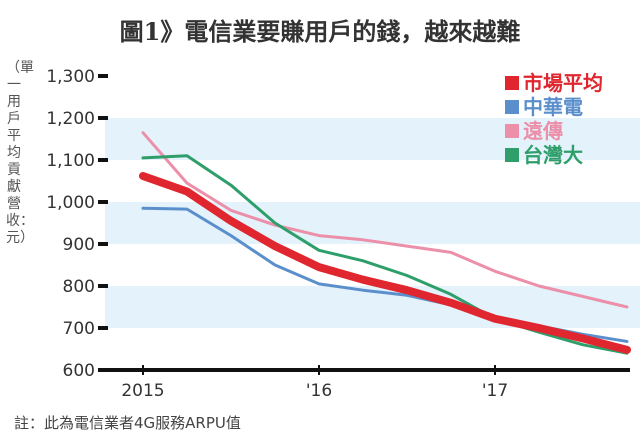 The height and width of the screenshot is (438, 640). What do you see at coordinates (495, 391) in the screenshot?
I see `x-tick-label: '17` at bounding box center [495, 391].